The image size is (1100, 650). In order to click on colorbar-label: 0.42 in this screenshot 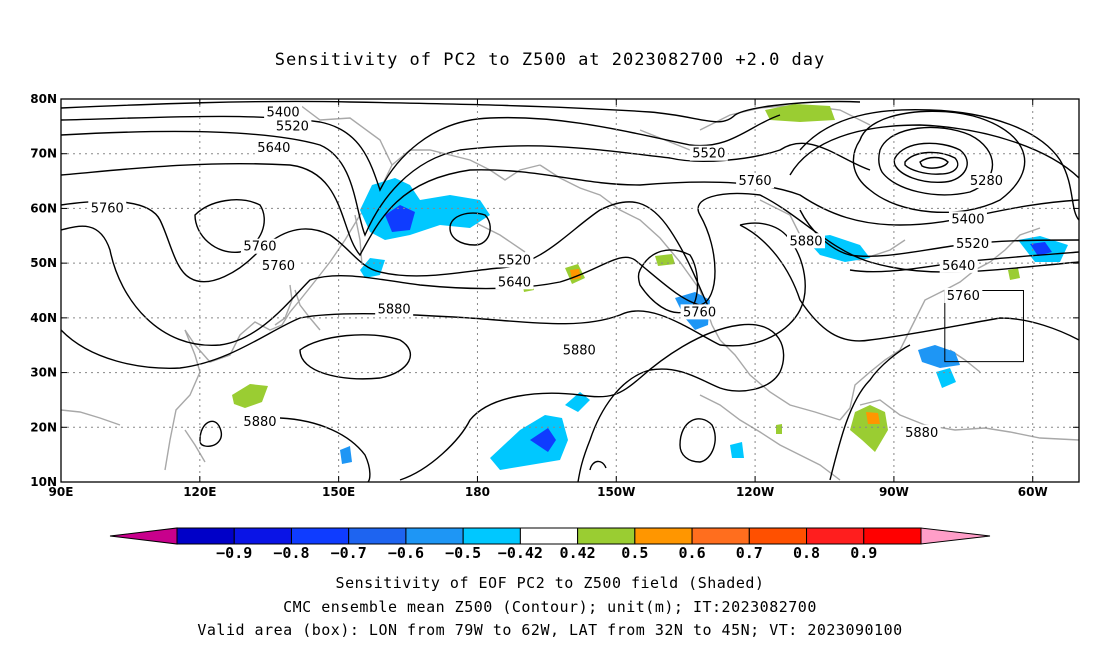, I will do `click(578, 553)`.